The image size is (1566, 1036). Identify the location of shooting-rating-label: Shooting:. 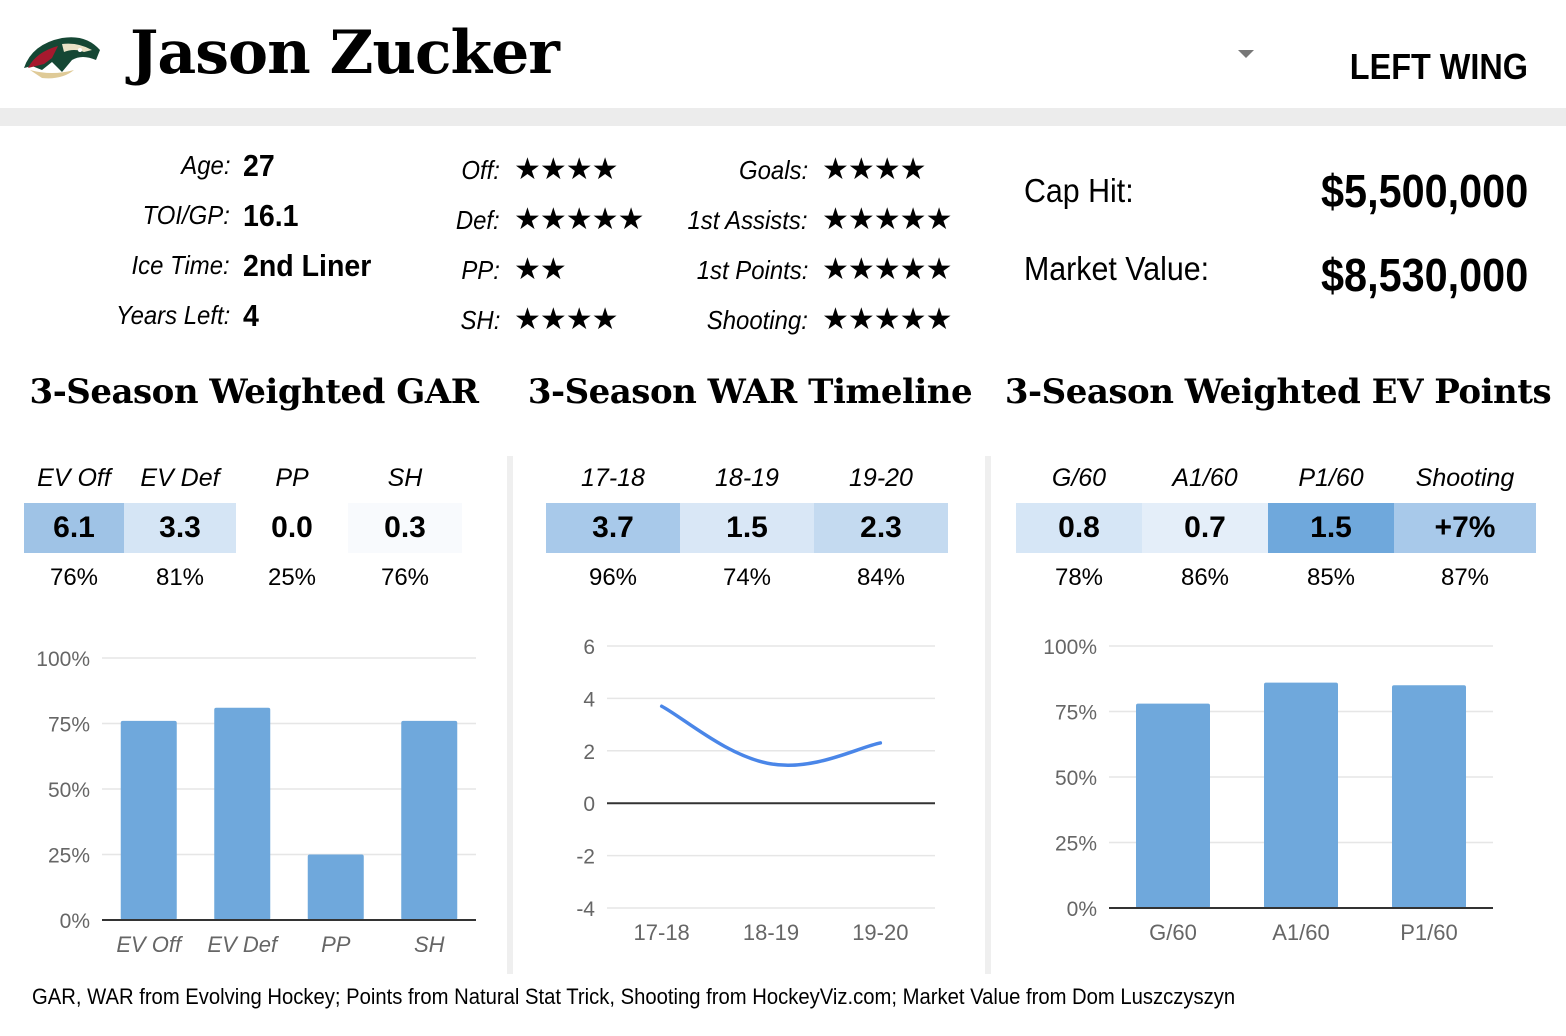
(757, 320).